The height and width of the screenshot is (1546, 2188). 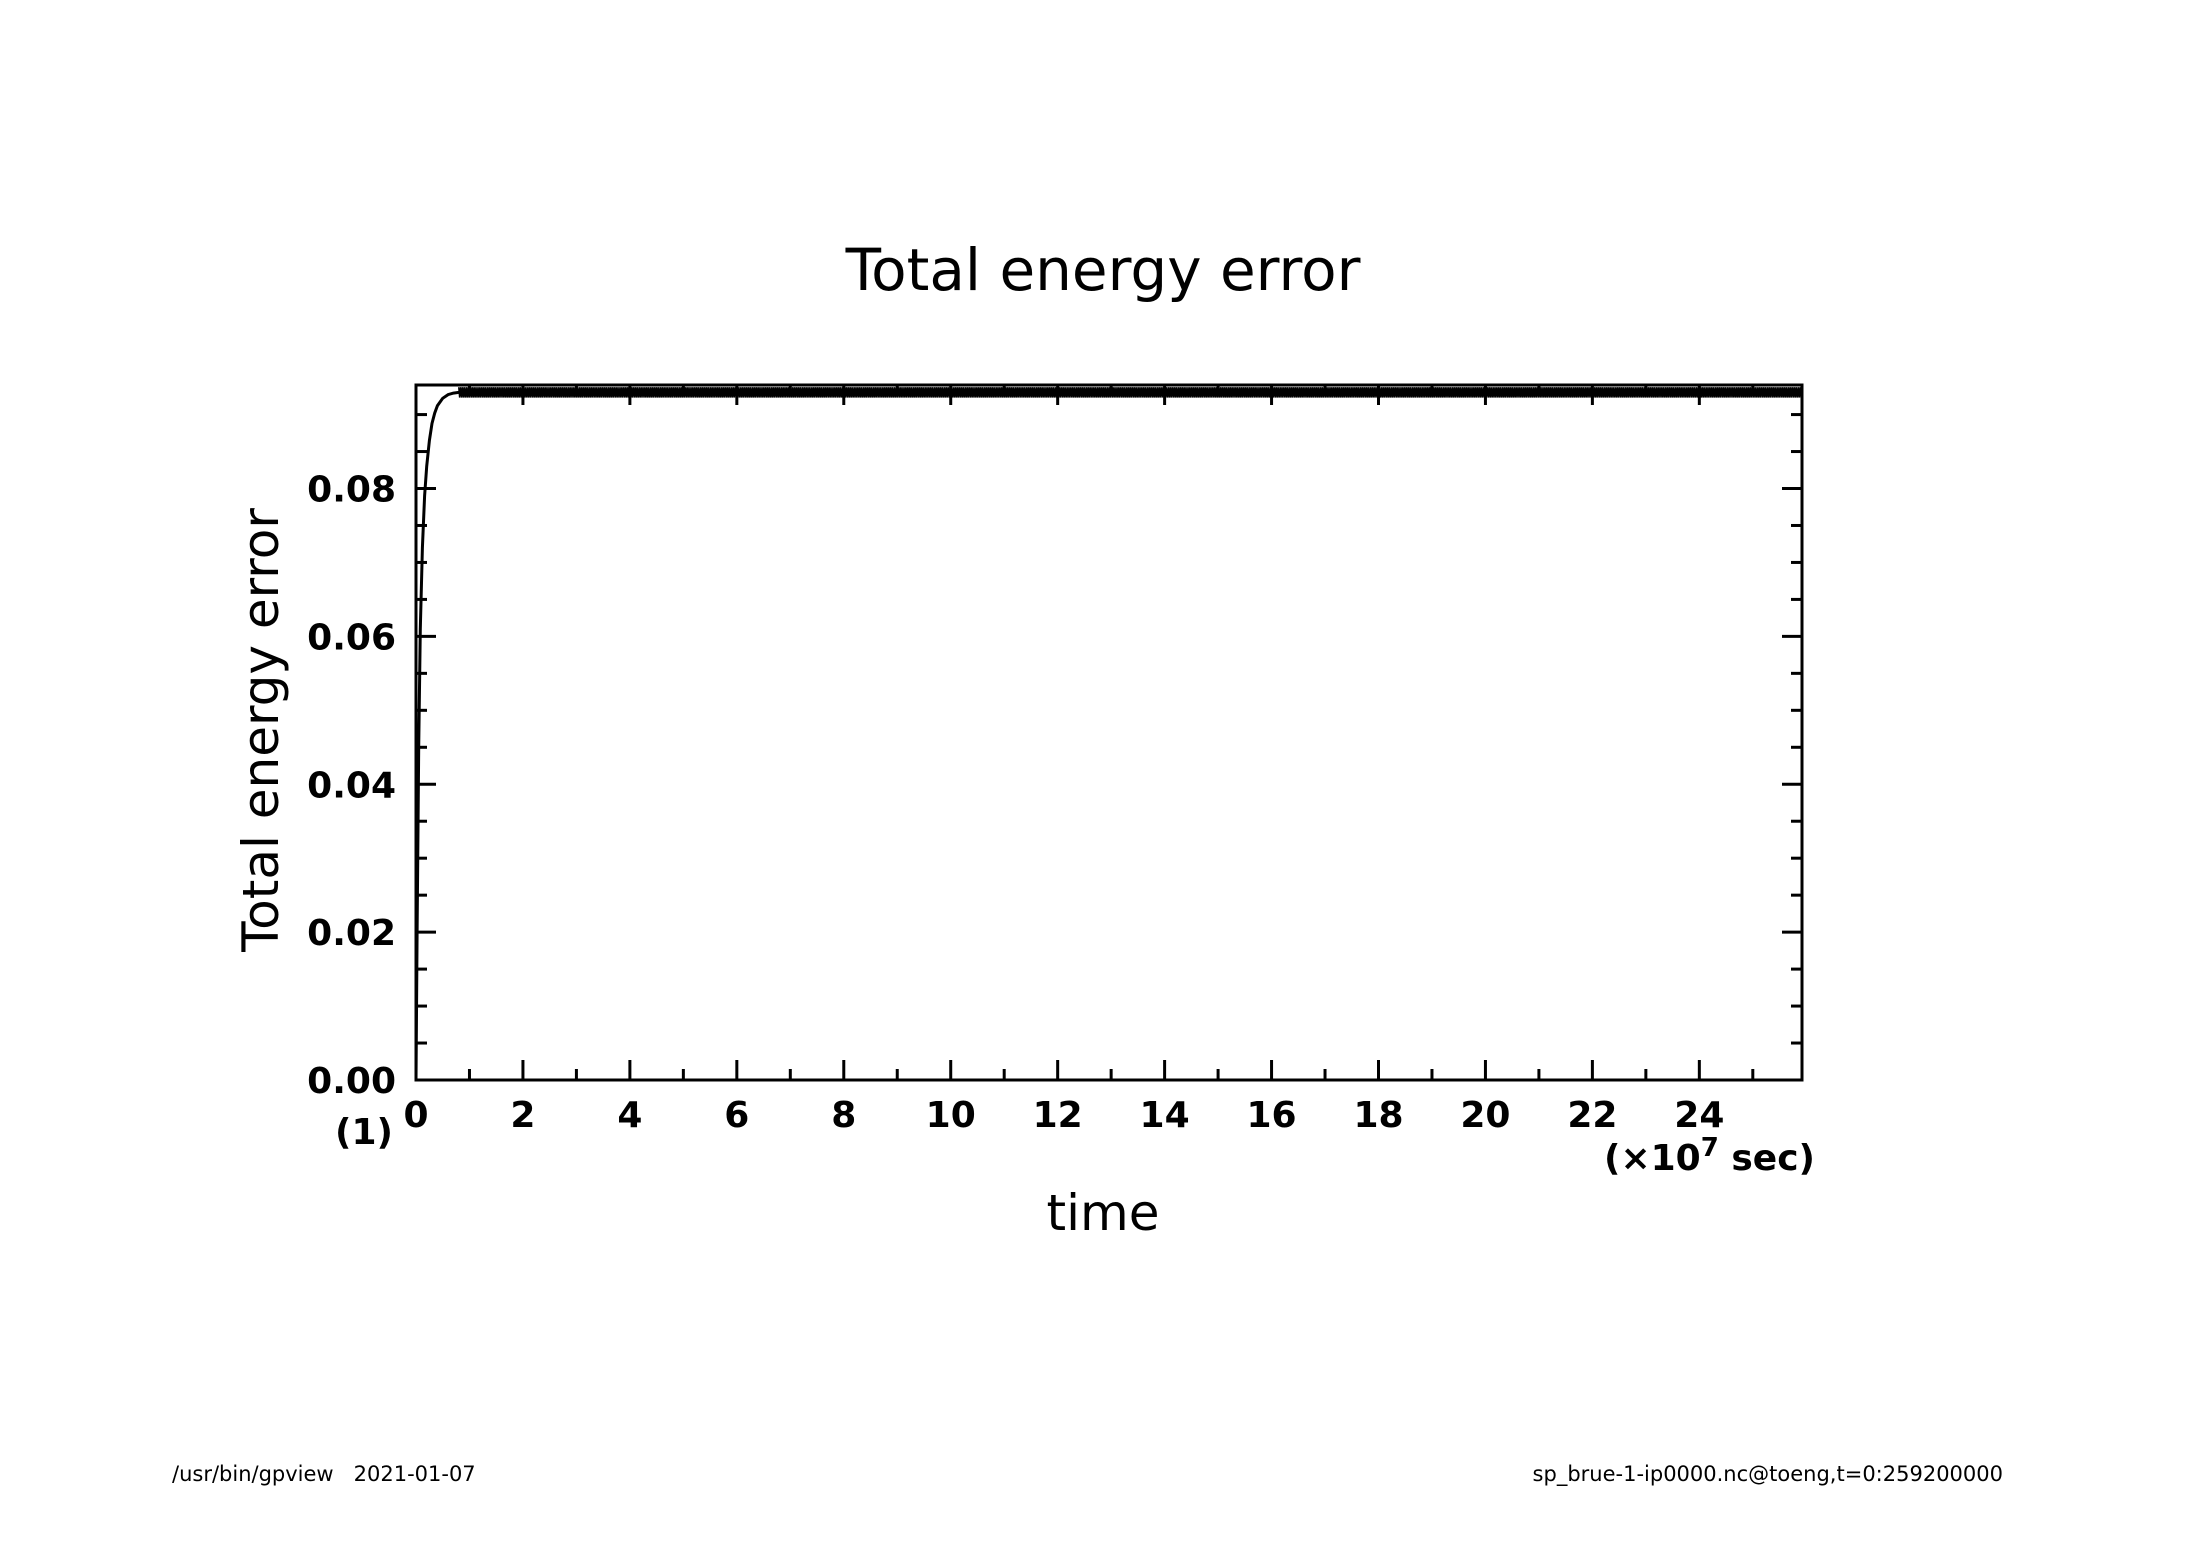 I want to click on x-tick-label: 4, so click(x=629, y=1115).